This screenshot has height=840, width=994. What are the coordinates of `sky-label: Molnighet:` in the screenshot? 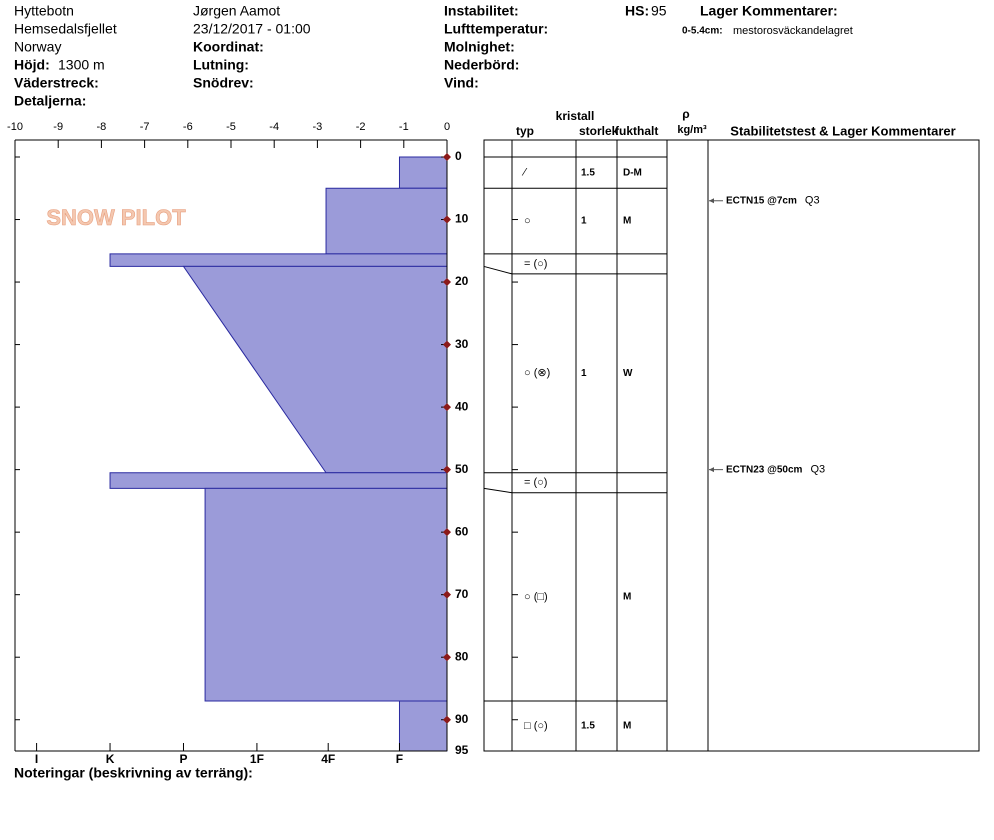 It's located at (479, 47).